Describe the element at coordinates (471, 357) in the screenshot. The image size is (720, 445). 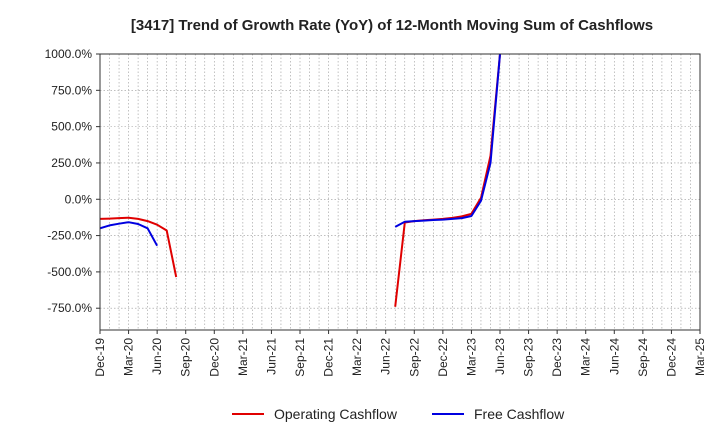
I see `x-tick-label: Mar-23` at that location.